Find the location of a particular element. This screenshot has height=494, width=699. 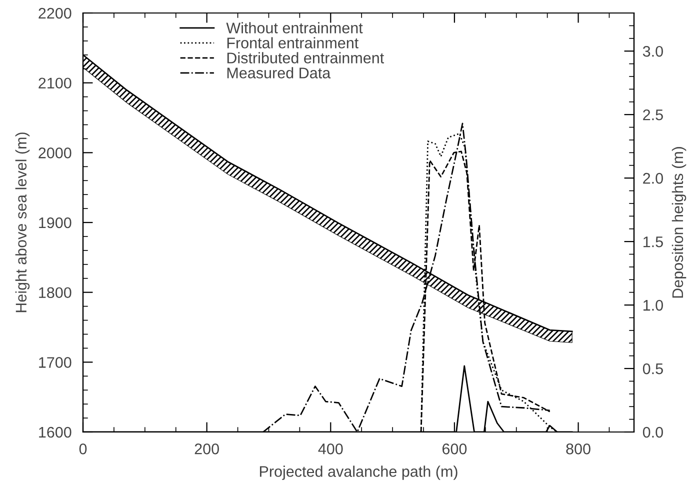

y-tick-label: 2100 is located at coordinates (55, 83).